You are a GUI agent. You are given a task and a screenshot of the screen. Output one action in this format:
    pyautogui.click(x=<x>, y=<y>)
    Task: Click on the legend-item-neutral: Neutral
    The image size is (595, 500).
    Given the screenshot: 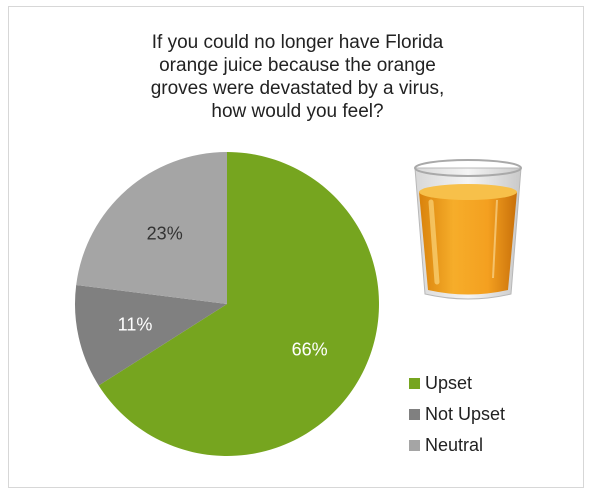 What is the action you would take?
    pyautogui.click(x=457, y=445)
    